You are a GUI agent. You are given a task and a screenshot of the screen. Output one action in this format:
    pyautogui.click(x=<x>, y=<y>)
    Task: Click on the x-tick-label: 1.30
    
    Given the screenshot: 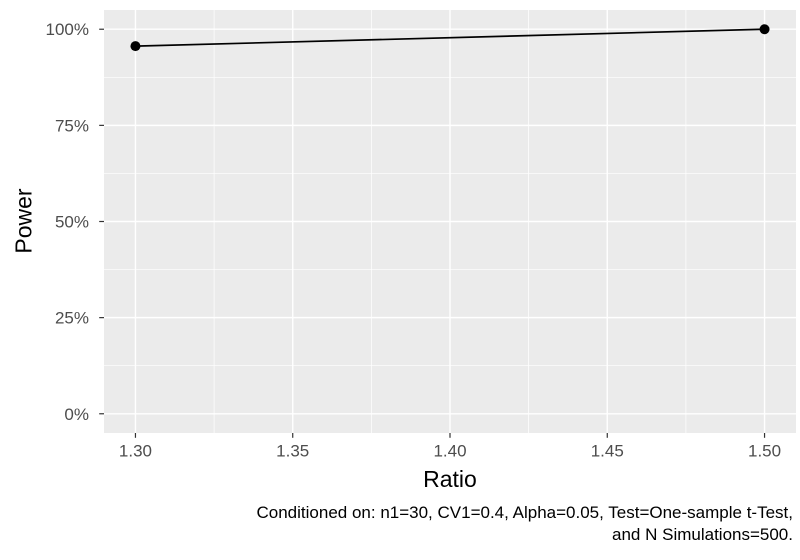 What is the action you would take?
    pyautogui.click(x=135, y=451)
    